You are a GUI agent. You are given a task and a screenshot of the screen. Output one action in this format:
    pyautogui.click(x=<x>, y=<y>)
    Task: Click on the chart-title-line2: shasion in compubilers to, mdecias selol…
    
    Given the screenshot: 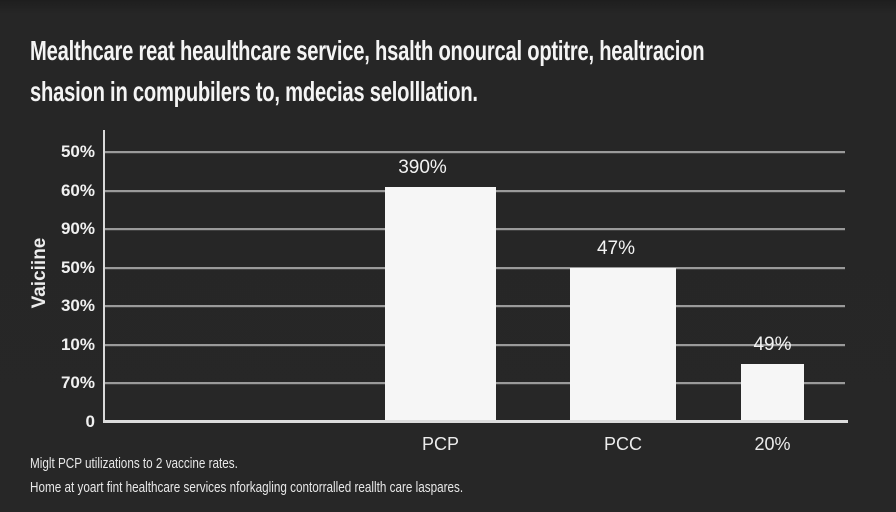 What is the action you would take?
    pyautogui.click(x=254, y=91)
    